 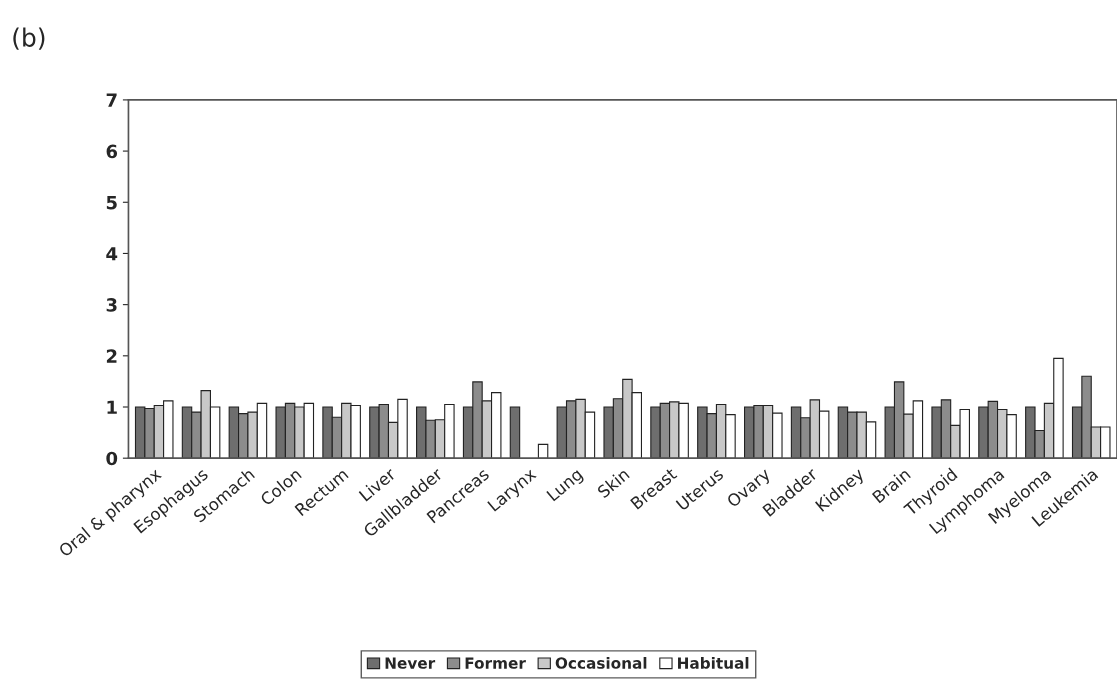 What do you see at coordinates (112, 254) in the screenshot?
I see `y-tick-label: 4` at bounding box center [112, 254].